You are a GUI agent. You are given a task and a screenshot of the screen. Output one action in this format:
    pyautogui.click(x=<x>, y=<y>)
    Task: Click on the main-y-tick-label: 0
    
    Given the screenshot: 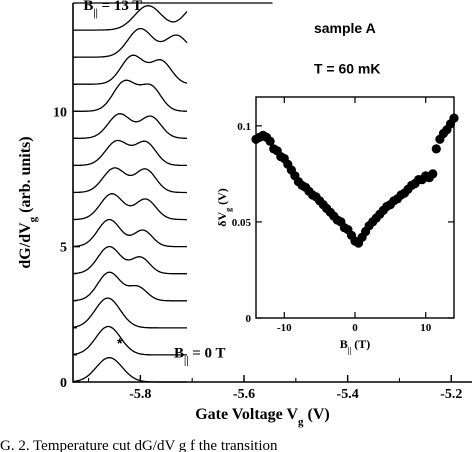 What is the action you would take?
    pyautogui.click(x=63, y=383)
    